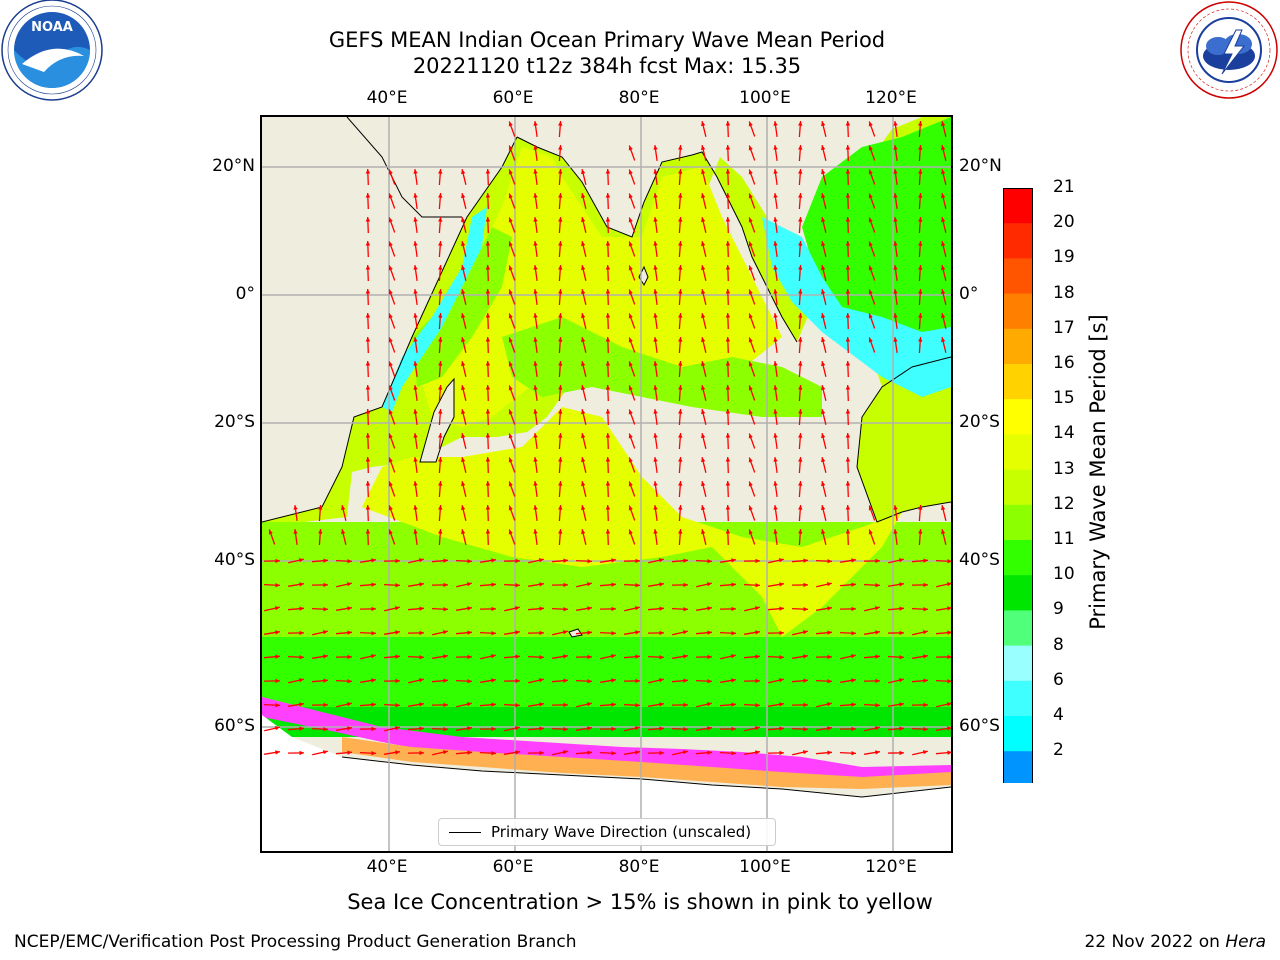 The height and width of the screenshot is (960, 1280). I want to click on footer-host: Hera, so click(1245, 942).